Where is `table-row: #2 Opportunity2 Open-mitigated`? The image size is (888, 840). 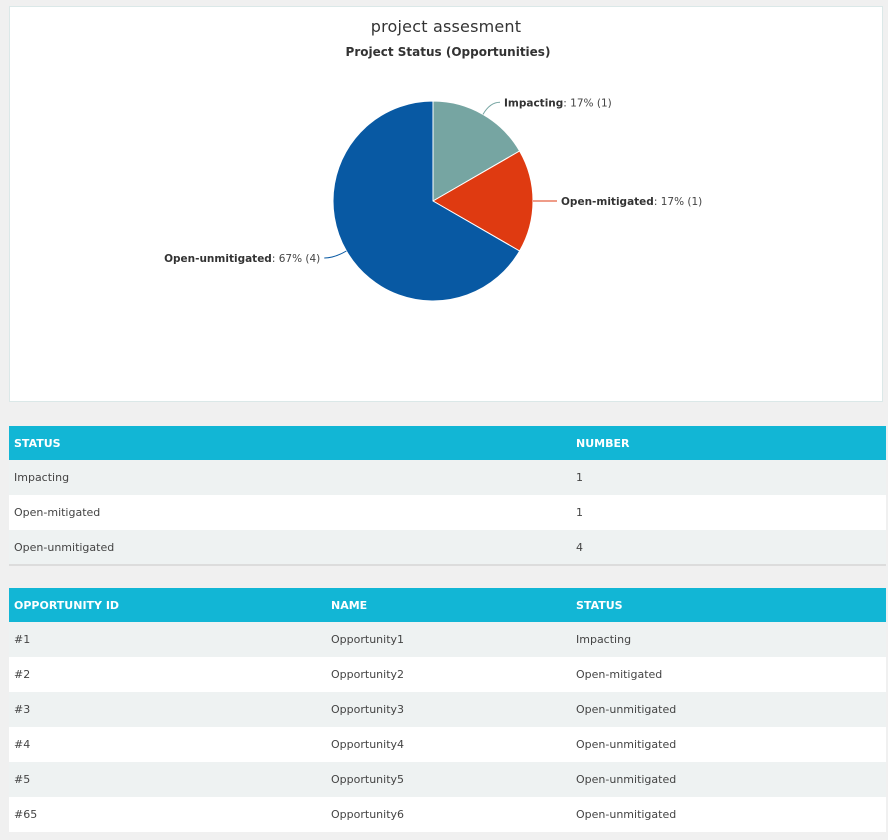 table-row: #2 Opportunity2 Open-mitigated is located at coordinates (447, 674).